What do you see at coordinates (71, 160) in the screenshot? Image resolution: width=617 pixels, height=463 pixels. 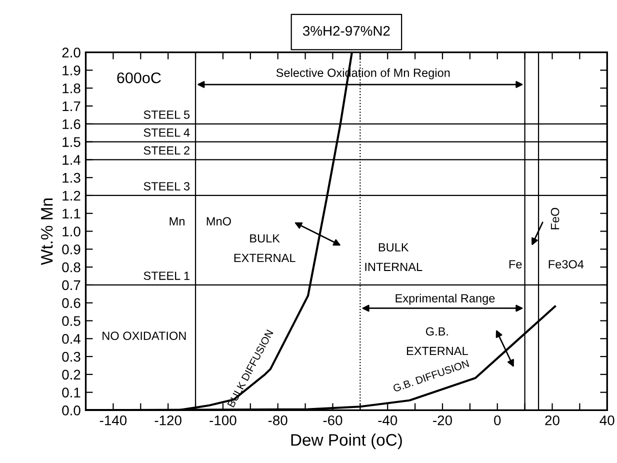 I see `y-tick-label: 1.4` at bounding box center [71, 160].